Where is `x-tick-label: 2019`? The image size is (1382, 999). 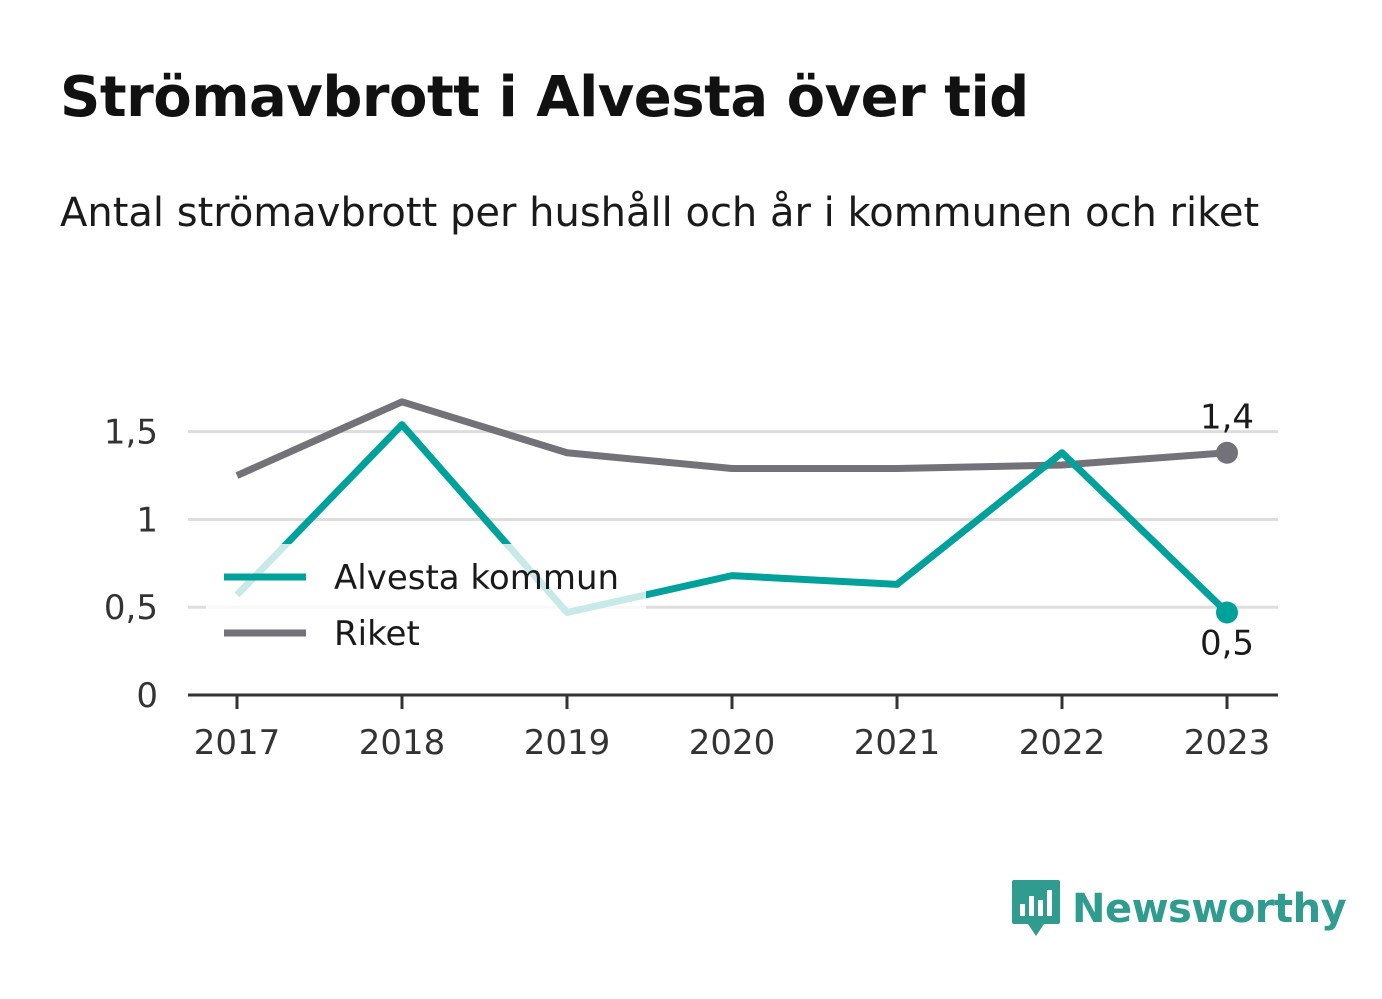
x-tick-label: 2019 is located at coordinates (567, 743).